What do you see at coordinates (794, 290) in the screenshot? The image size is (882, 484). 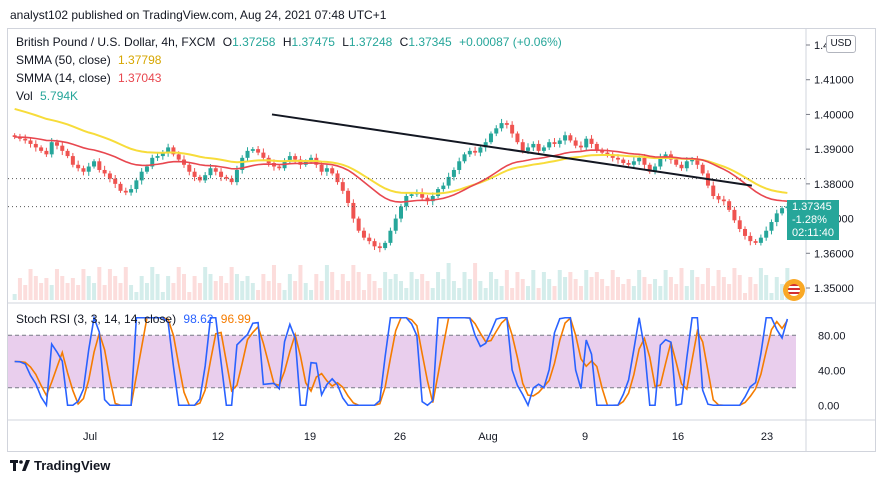 I see `us-flag-icon` at bounding box center [794, 290].